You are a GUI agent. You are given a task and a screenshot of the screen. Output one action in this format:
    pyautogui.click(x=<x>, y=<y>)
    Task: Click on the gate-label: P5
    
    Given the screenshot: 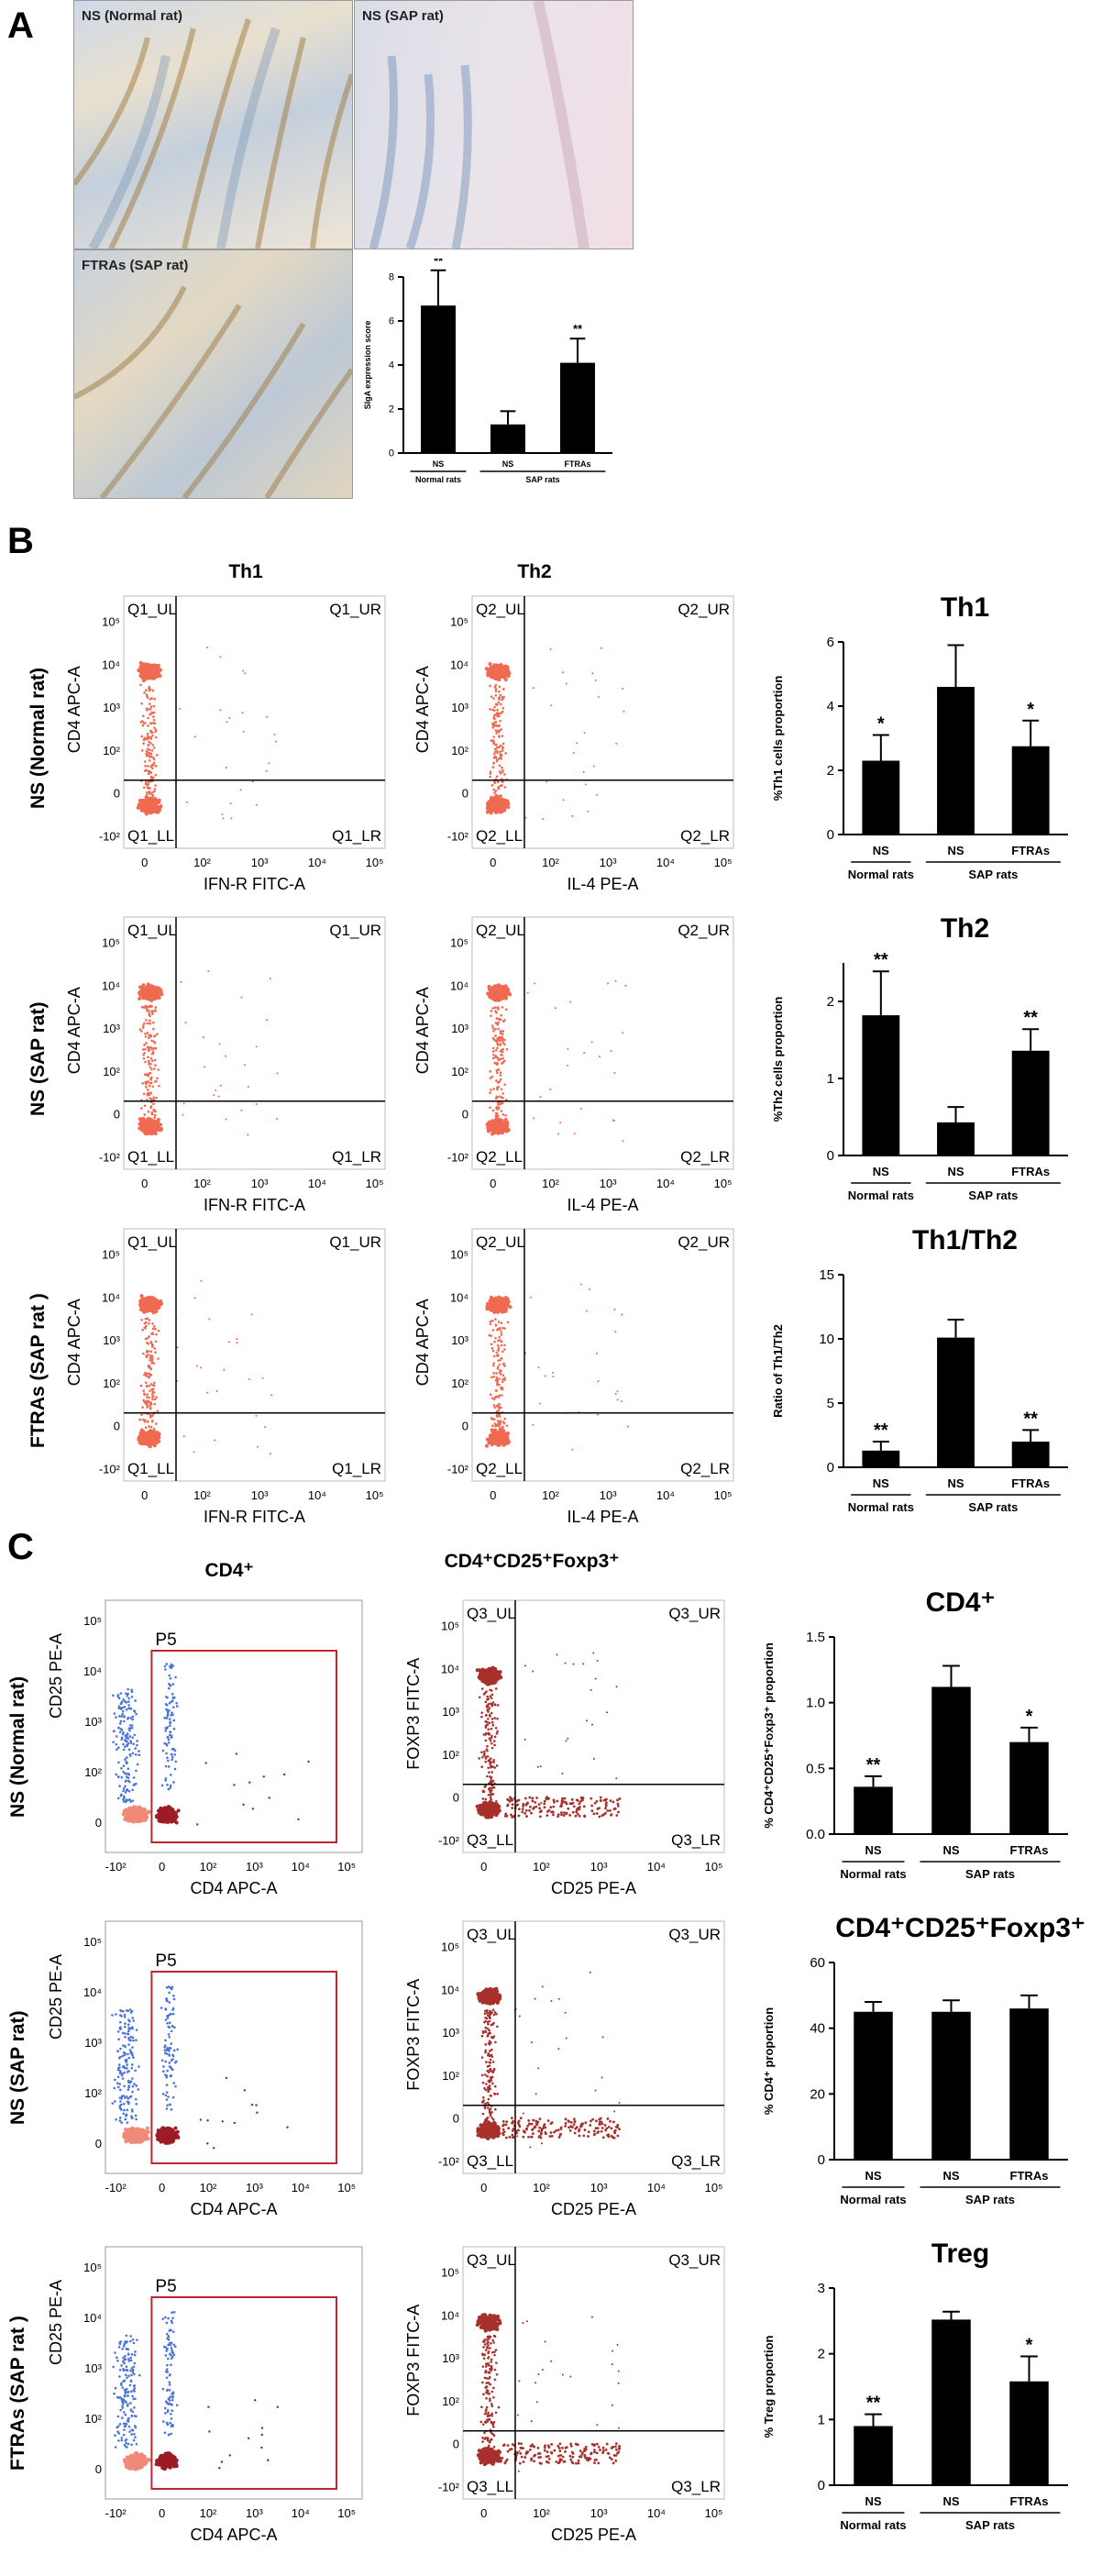 What is the action you would take?
    pyautogui.click(x=165, y=2286)
    